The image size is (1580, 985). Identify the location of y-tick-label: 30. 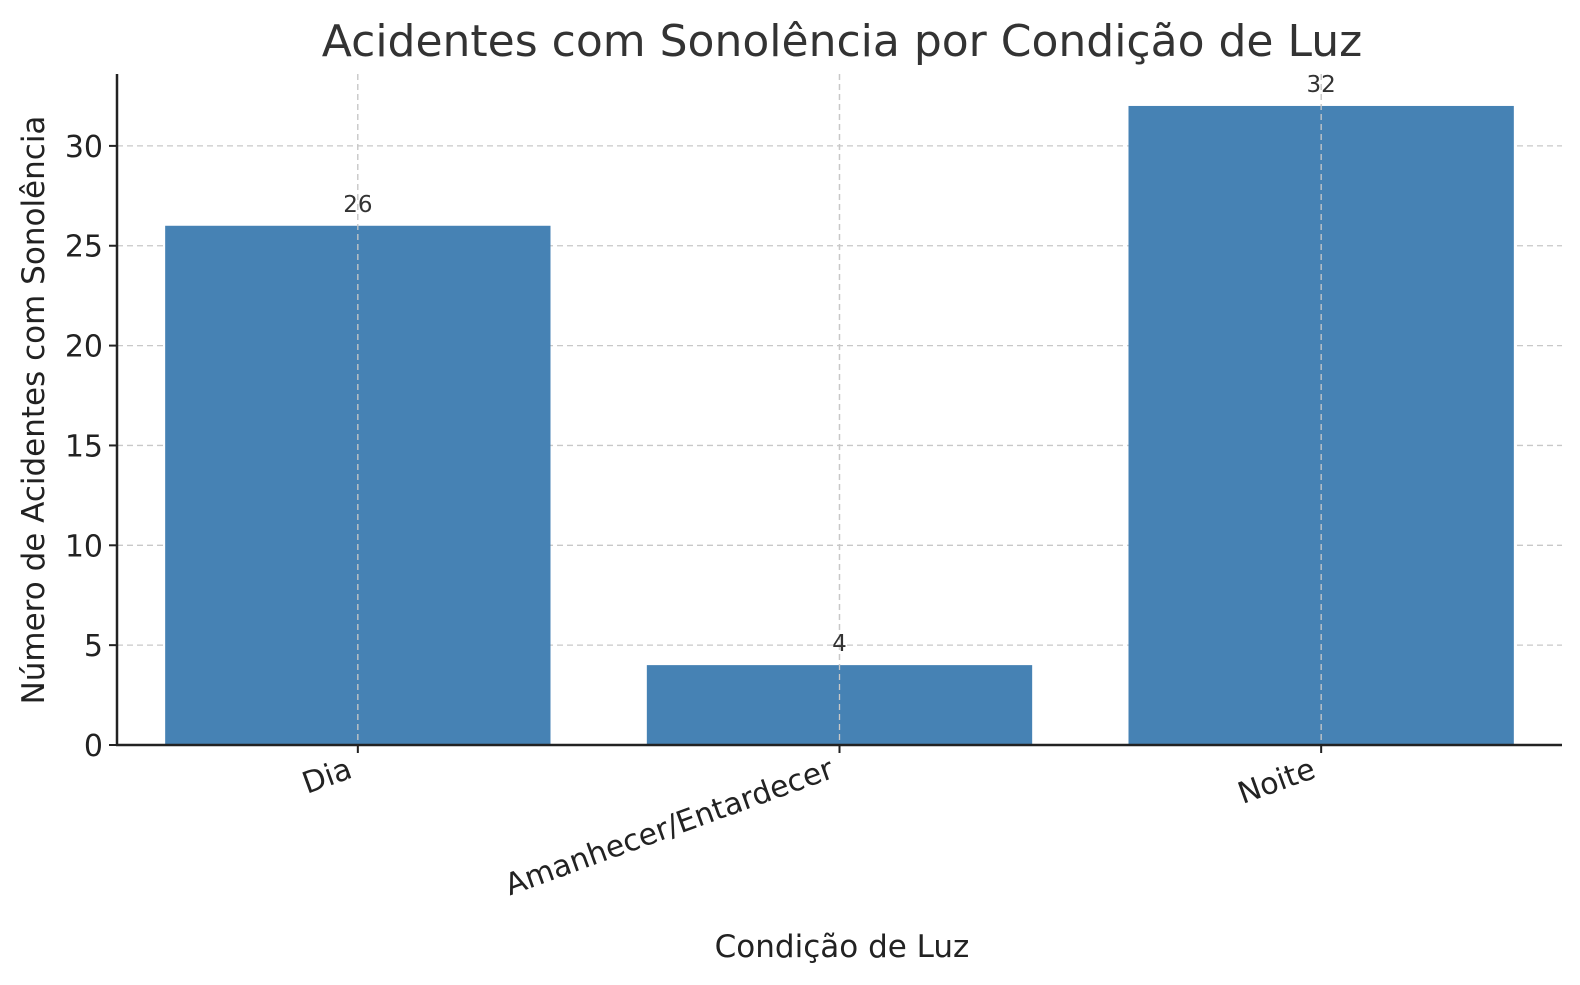
(84, 147).